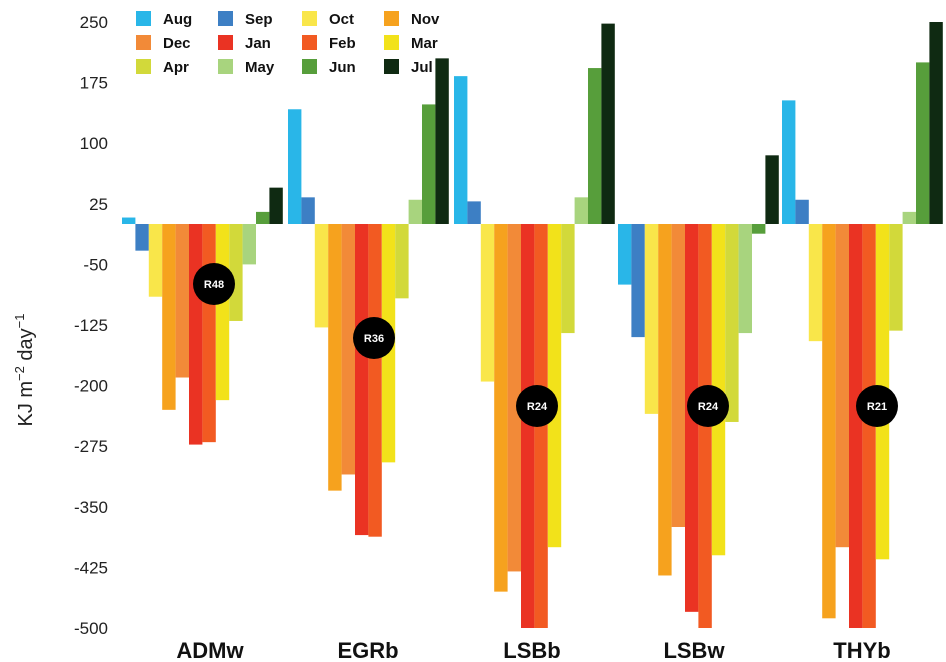  I want to click on legend-label: May, so click(260, 67).